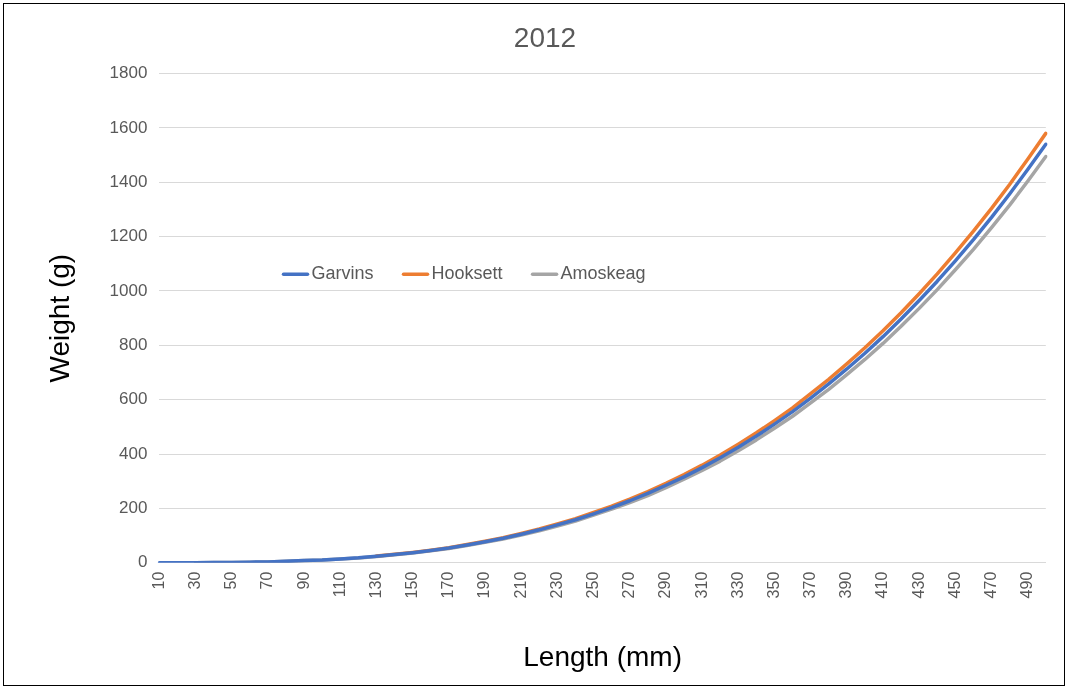 The height and width of the screenshot is (689, 1068). I want to click on y-tick-label: 1600, so click(128, 127).